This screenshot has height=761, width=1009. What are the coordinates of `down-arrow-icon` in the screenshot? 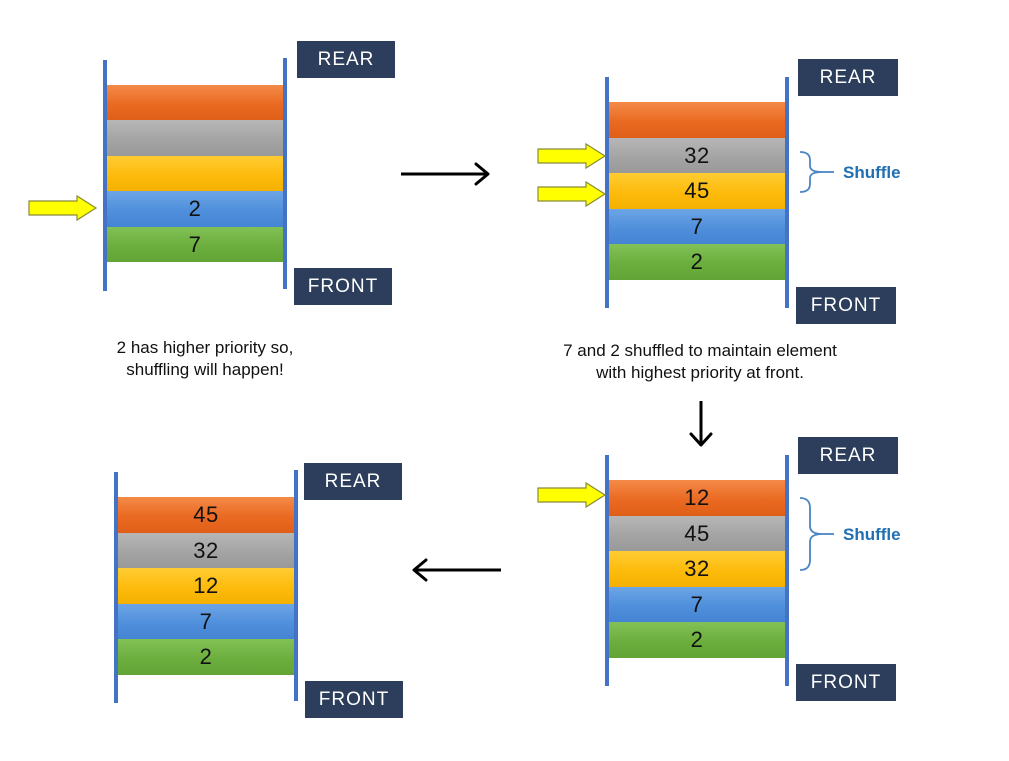 It's located at (701, 424).